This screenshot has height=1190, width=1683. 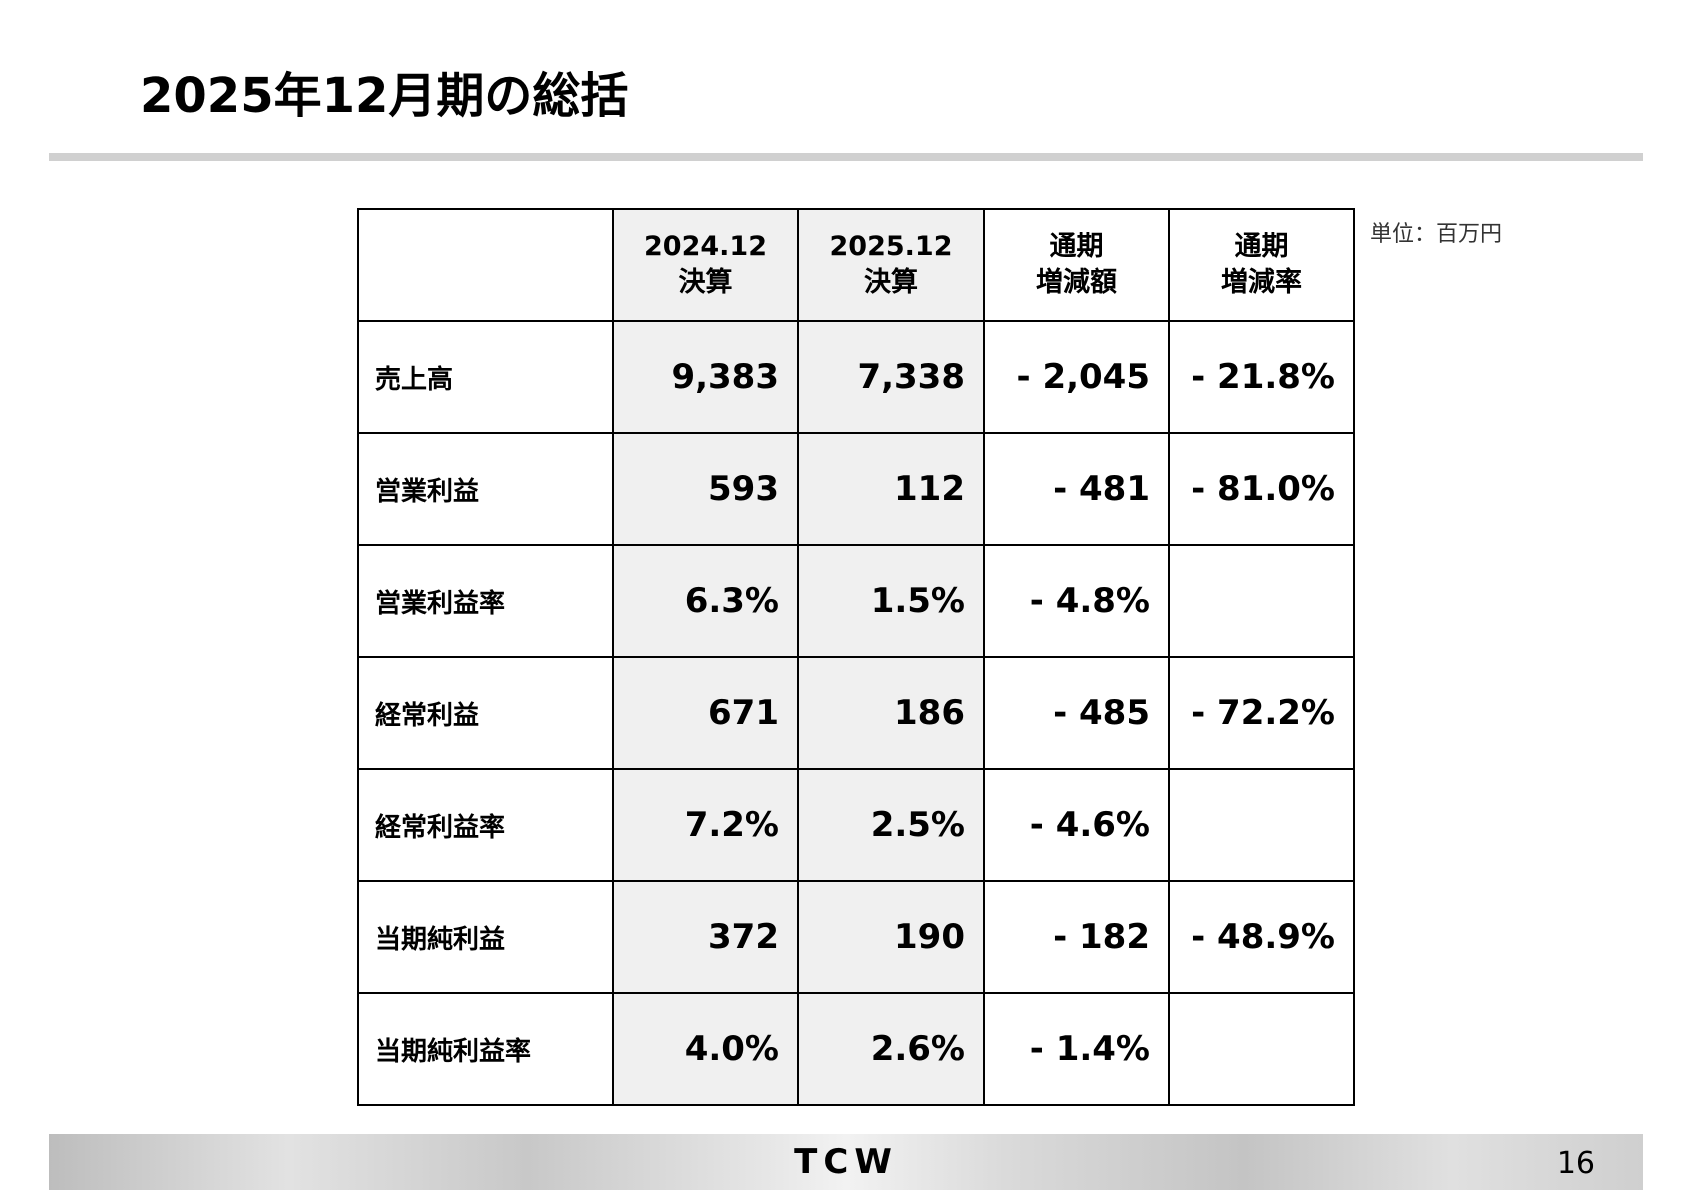 What do you see at coordinates (891, 937) in the screenshot?
I see `value-cell: 190` at bounding box center [891, 937].